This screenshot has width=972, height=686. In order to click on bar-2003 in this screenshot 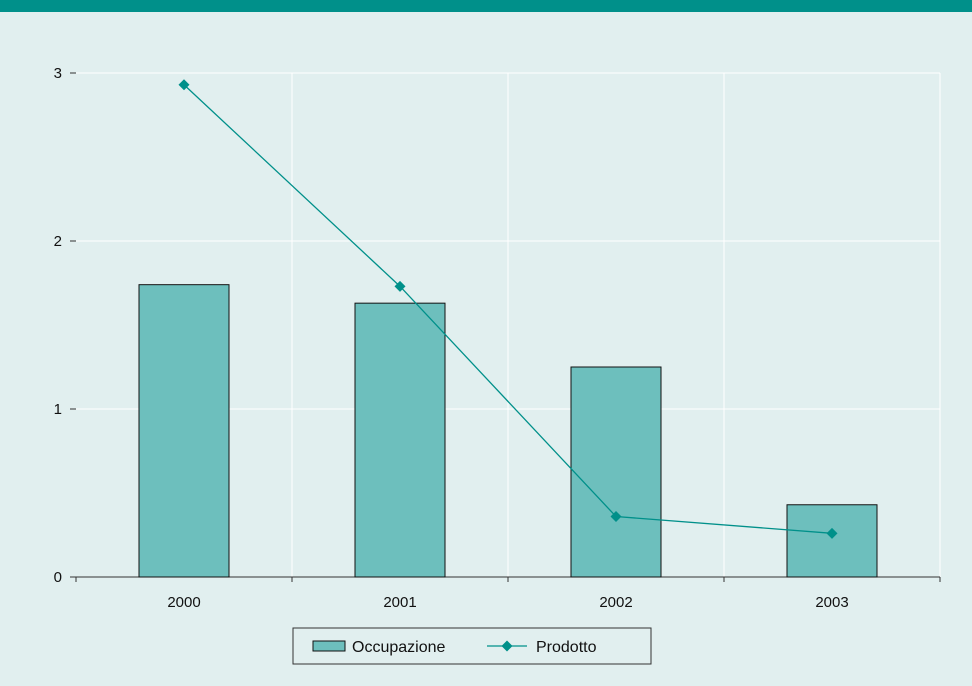, I will do `click(832, 541)`.